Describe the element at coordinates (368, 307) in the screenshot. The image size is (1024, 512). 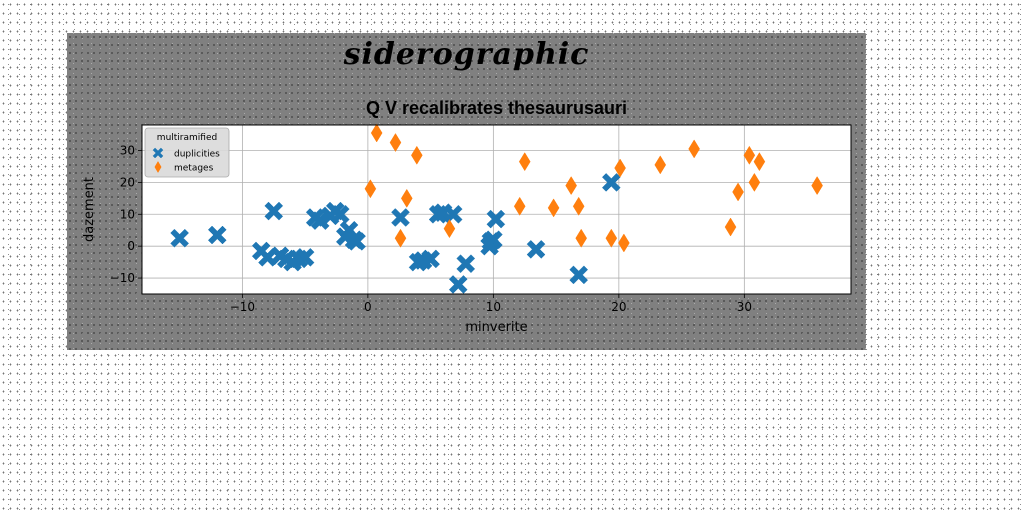
I see `x-tick-label: 0` at that location.